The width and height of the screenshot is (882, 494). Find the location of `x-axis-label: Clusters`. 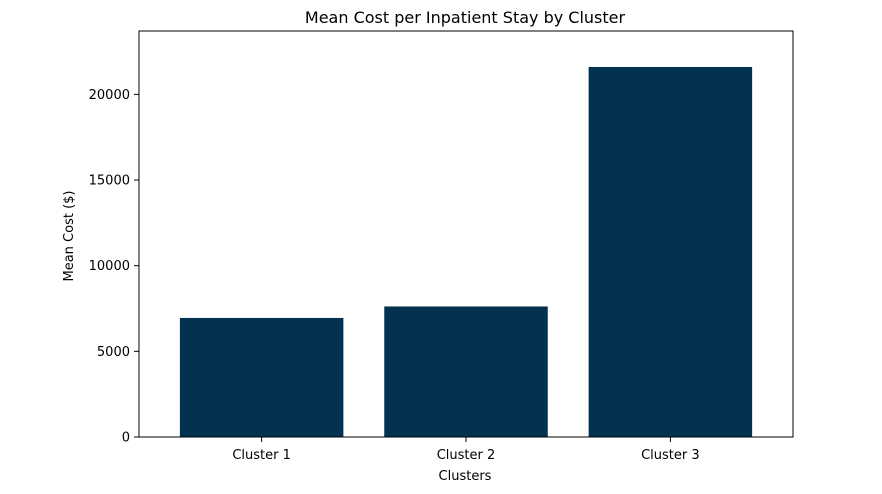

x-axis-label: Clusters is located at coordinates (465, 476).